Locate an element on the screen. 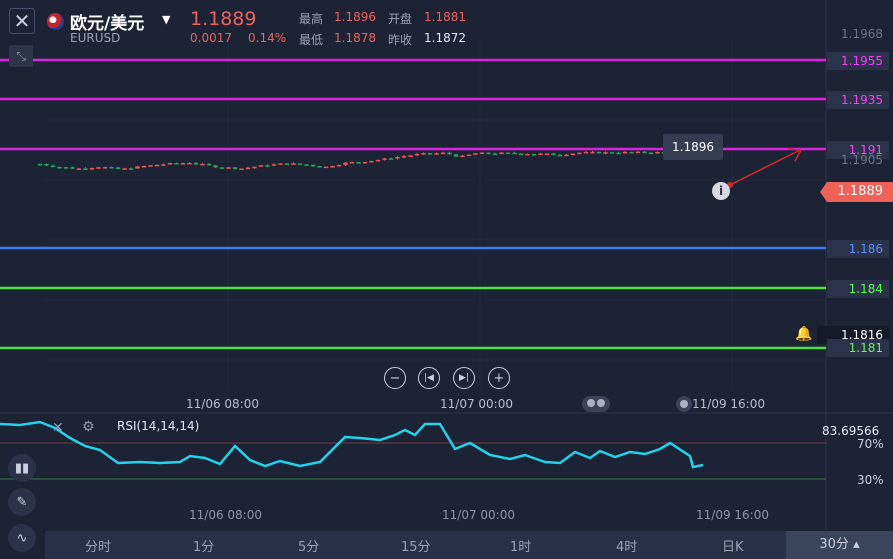  period-timeline: 分时 is located at coordinates (98, 547).